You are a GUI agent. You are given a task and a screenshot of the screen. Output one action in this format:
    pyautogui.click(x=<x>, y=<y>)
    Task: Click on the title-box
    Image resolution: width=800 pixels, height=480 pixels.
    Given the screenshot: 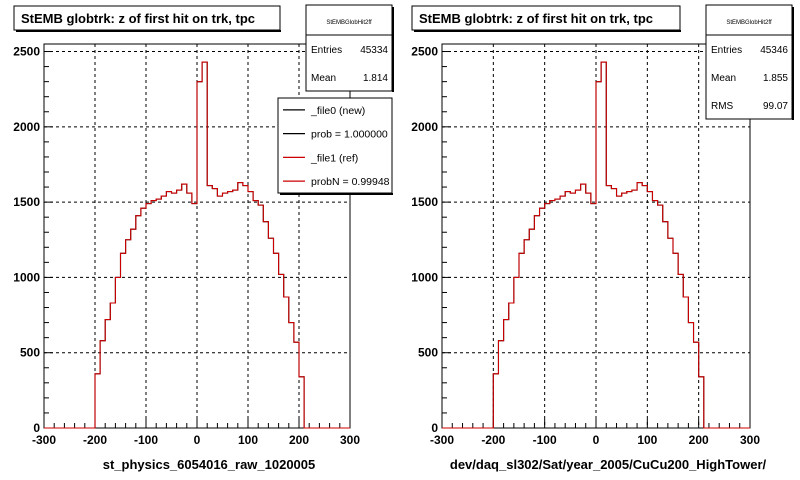 What is the action you would take?
    pyautogui.click(x=546, y=18)
    